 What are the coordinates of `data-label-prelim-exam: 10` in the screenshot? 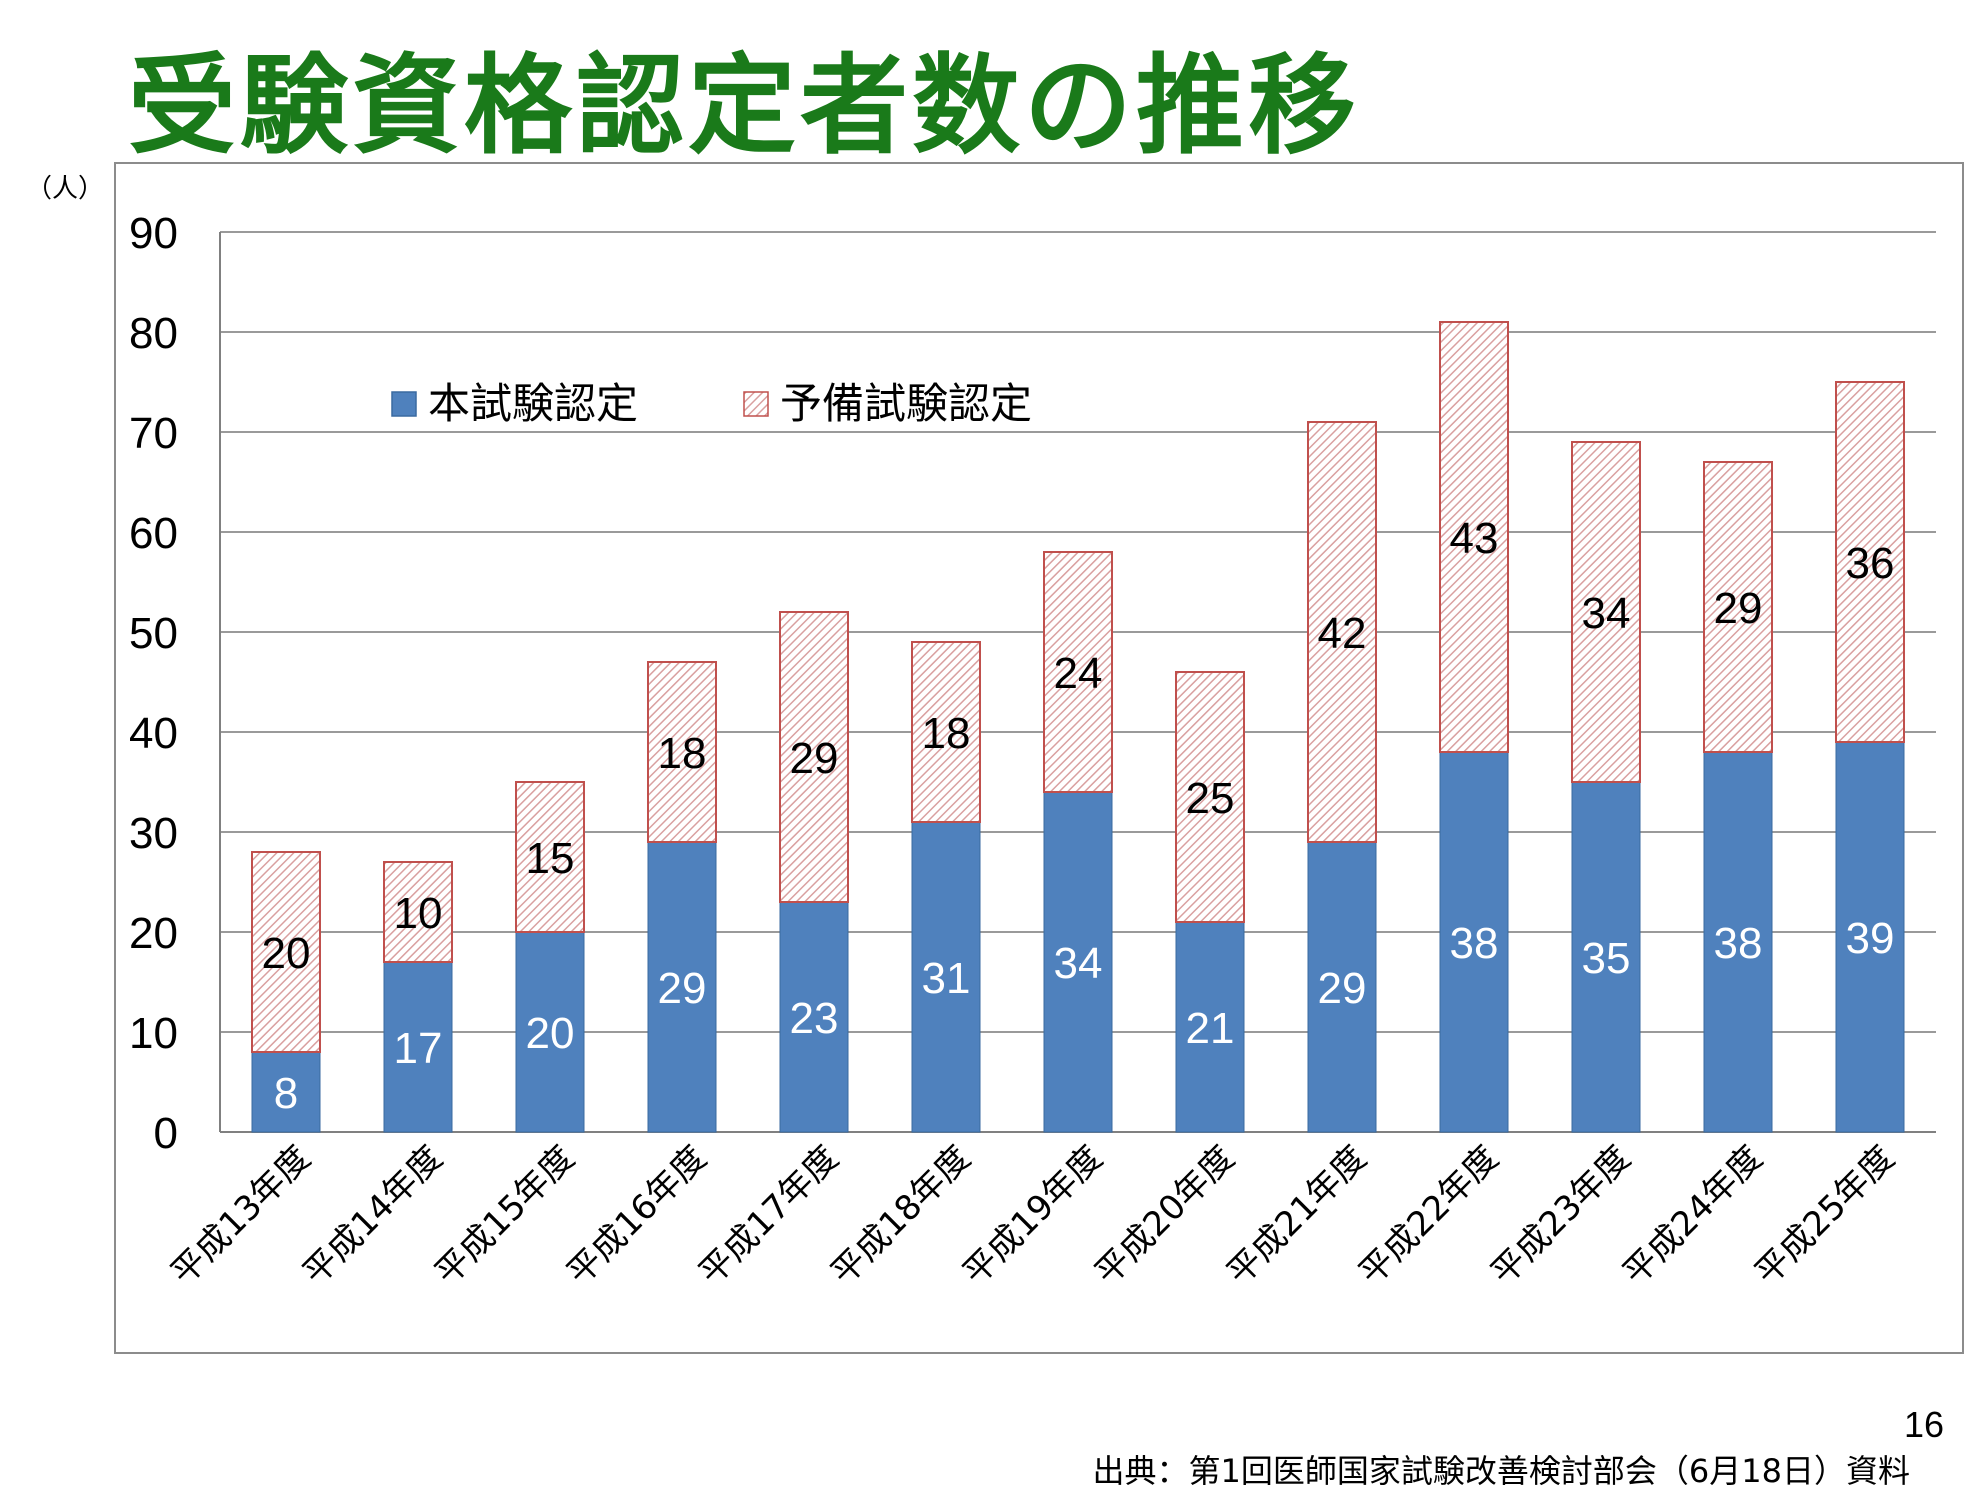 It's located at (418, 913).